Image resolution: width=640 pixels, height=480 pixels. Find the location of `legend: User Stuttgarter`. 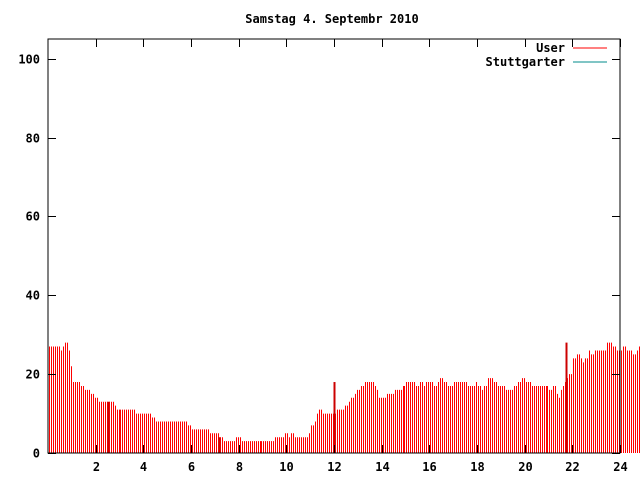

legend: User Stuttgarter is located at coordinates (546, 55).